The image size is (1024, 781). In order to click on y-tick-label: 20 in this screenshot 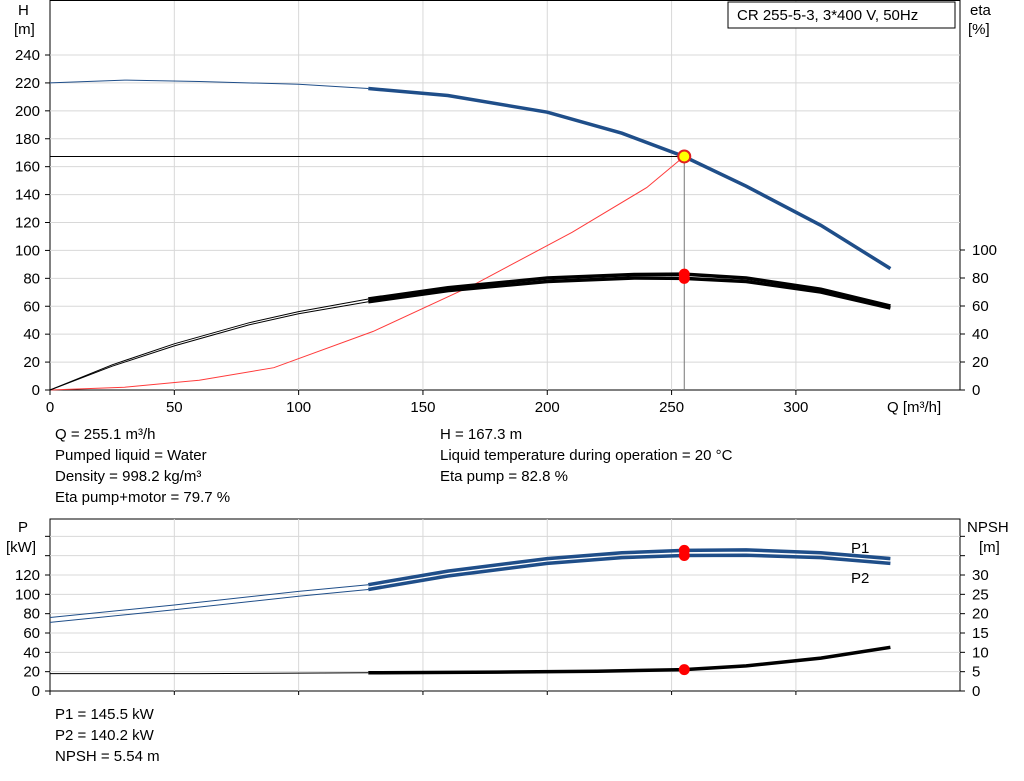, I will do `click(31, 362)`.